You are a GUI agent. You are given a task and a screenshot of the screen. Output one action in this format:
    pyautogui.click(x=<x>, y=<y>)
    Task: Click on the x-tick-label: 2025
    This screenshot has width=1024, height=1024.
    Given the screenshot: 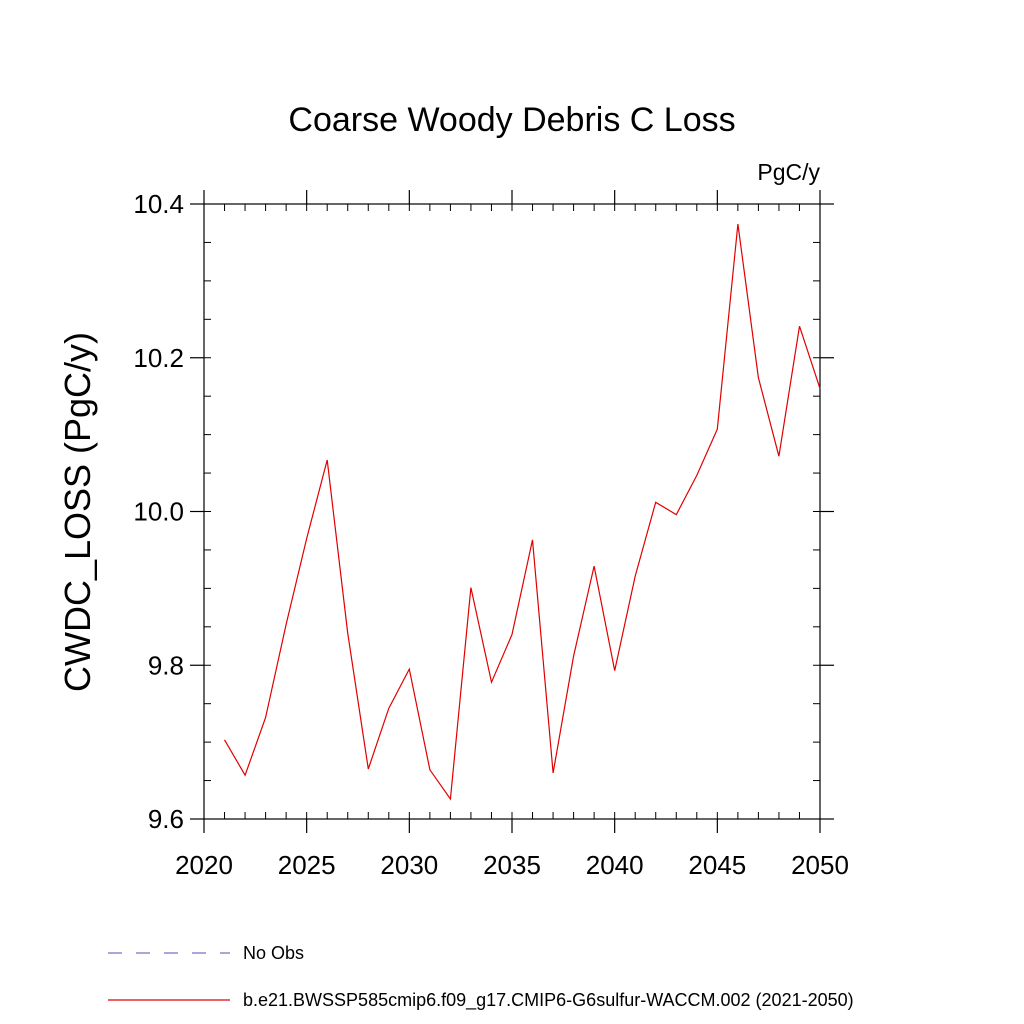 What is the action you would take?
    pyautogui.click(x=307, y=865)
    